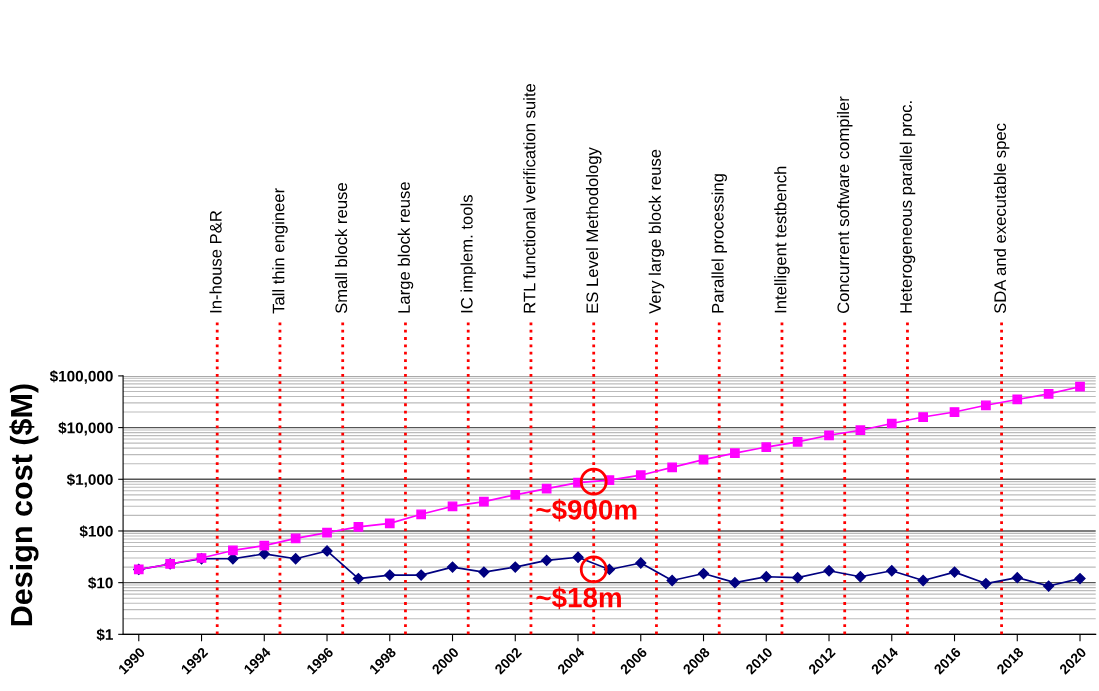  Describe the element at coordinates (89, 480) in the screenshot. I see `y-tick-label: $1,000` at that location.